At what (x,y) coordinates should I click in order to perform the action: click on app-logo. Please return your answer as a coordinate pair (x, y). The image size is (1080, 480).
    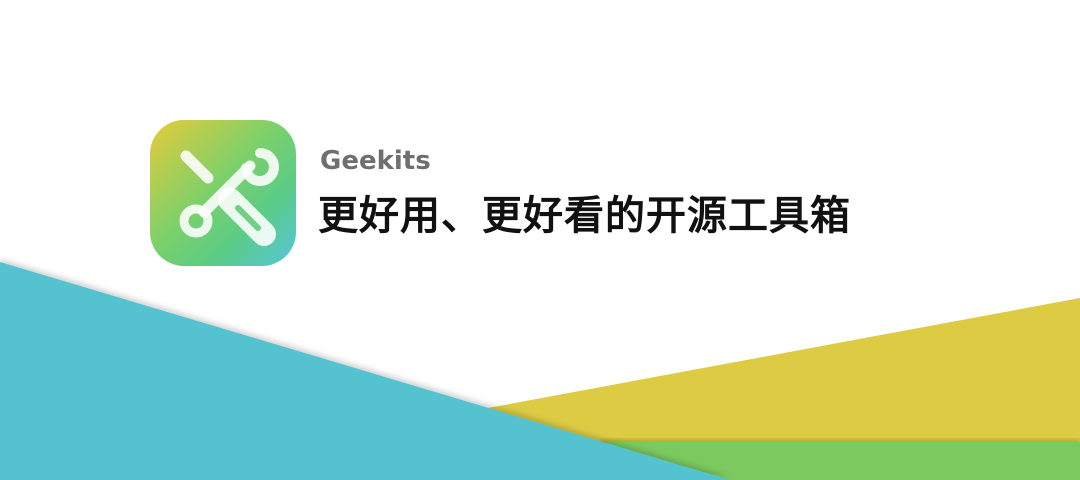
    Looking at the image, I should click on (223, 193).